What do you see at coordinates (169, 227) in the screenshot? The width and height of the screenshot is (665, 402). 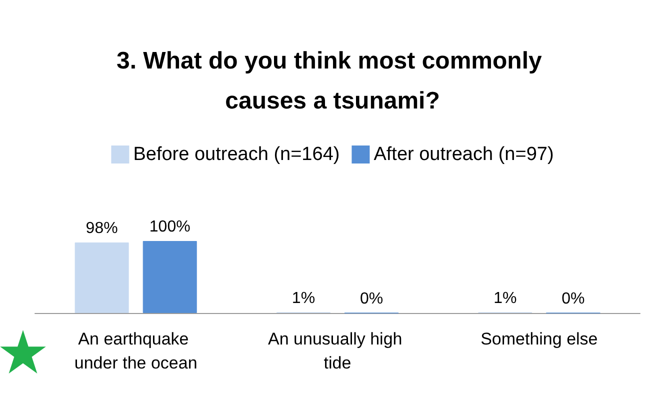 I see `data-label: 100%` at bounding box center [169, 227].